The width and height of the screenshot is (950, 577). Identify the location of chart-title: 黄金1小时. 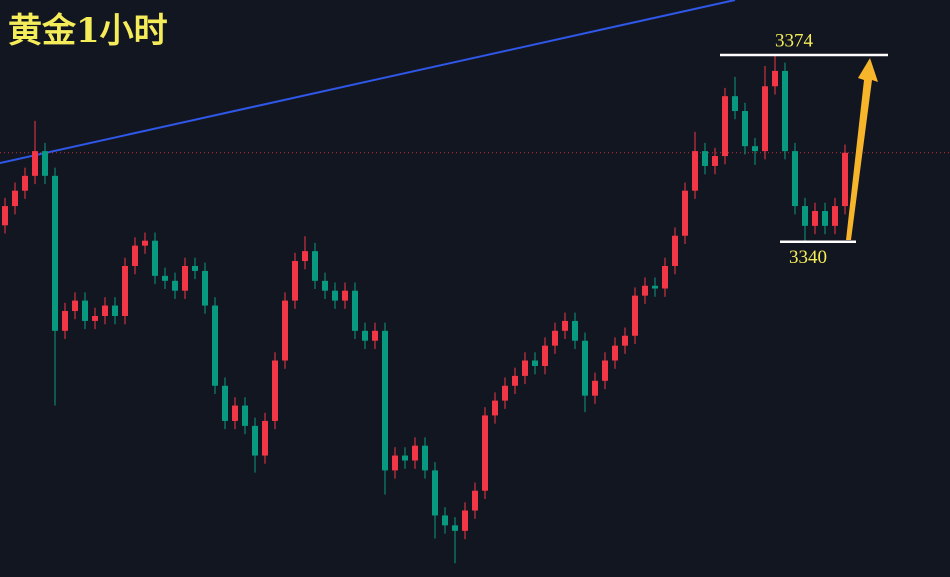
(88, 31).